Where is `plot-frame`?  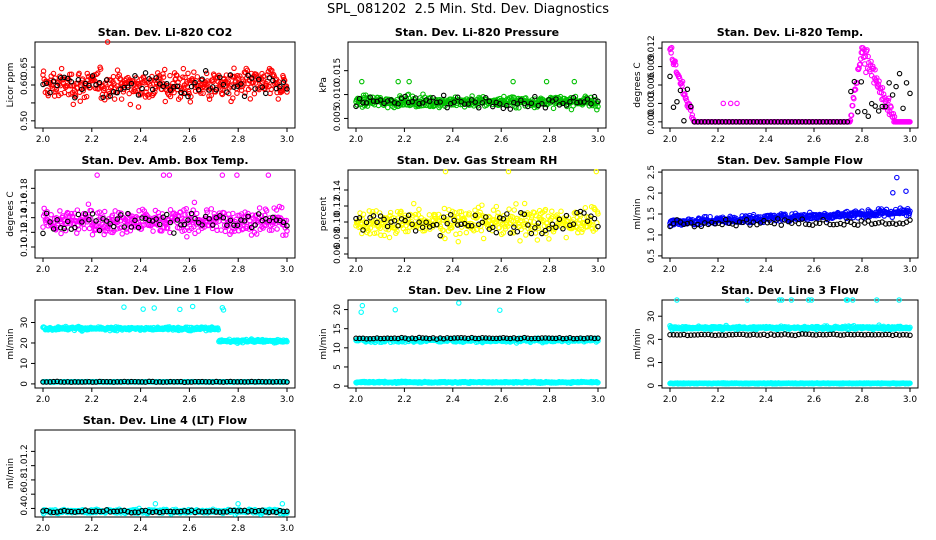 plot-frame is located at coordinates (165, 214).